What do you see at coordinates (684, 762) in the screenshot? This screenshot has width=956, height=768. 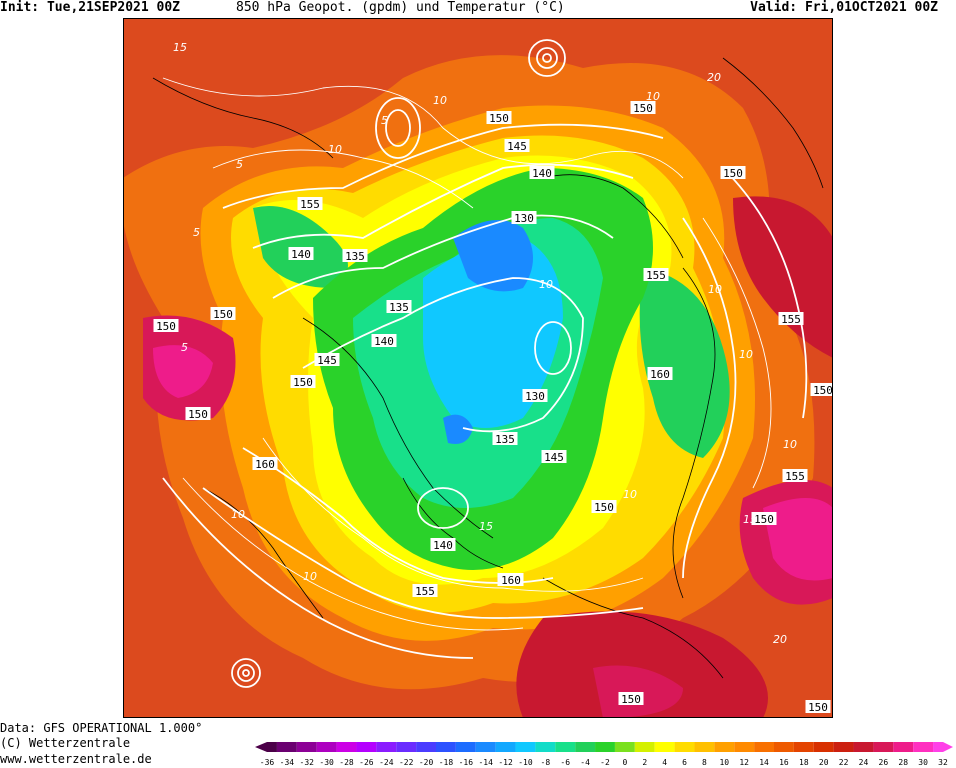 I see `colorbar-tick-label: 6` at bounding box center [684, 762].